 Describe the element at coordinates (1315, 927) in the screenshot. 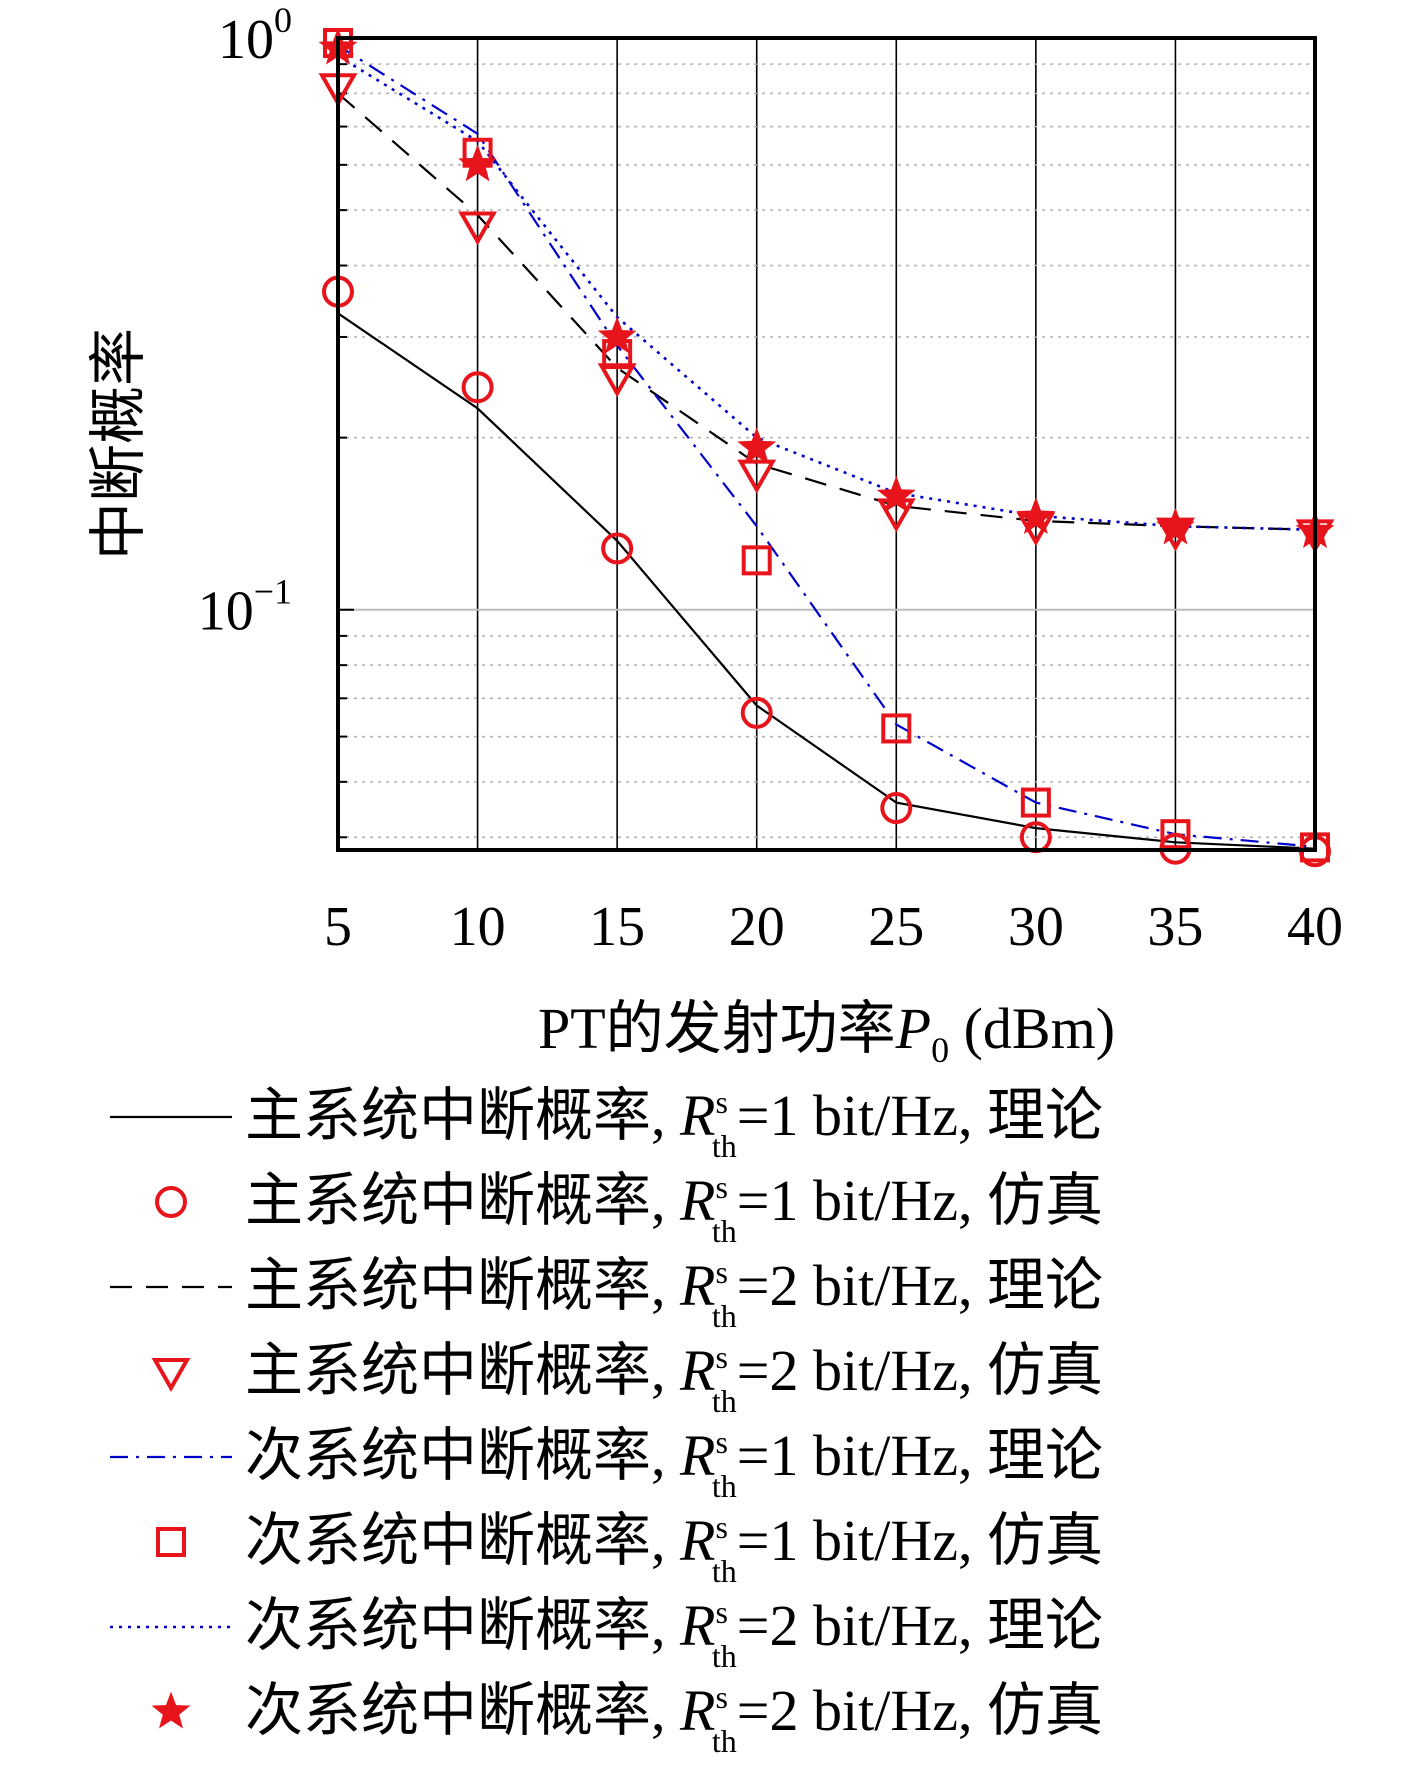

I see `x-tick-label: 40` at that location.